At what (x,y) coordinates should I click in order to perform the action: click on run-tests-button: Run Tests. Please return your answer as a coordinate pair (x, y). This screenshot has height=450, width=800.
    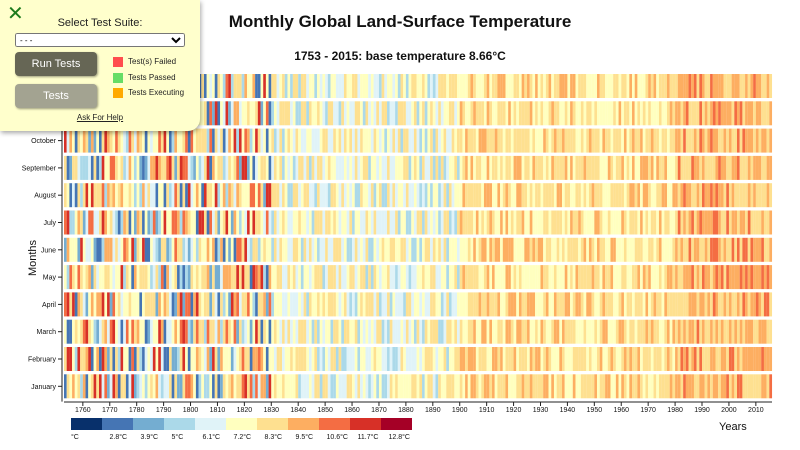
    Looking at the image, I should click on (56, 64).